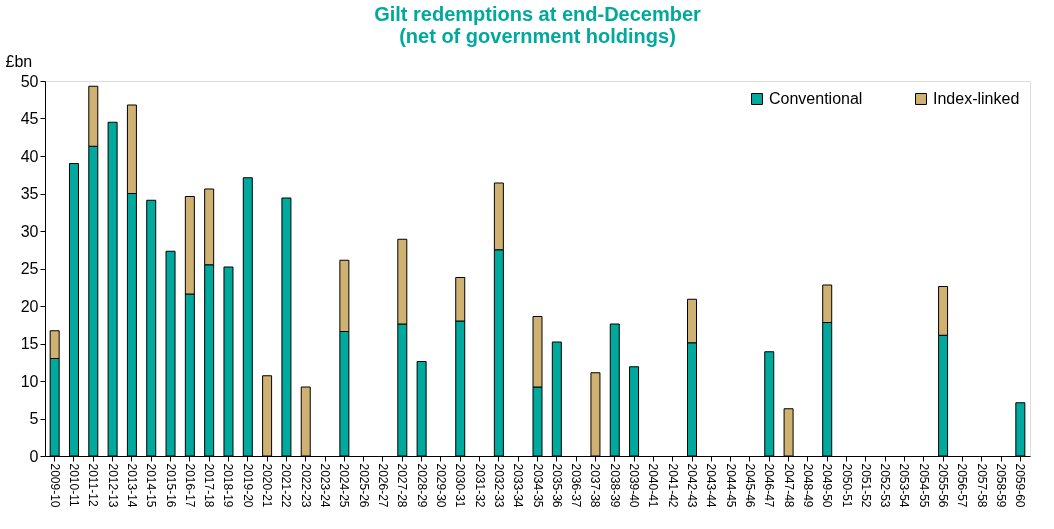 Image resolution: width=1054 pixels, height=529 pixels. What do you see at coordinates (479, 485) in the screenshot?
I see `x-tick-label: 2031-32` at bounding box center [479, 485].